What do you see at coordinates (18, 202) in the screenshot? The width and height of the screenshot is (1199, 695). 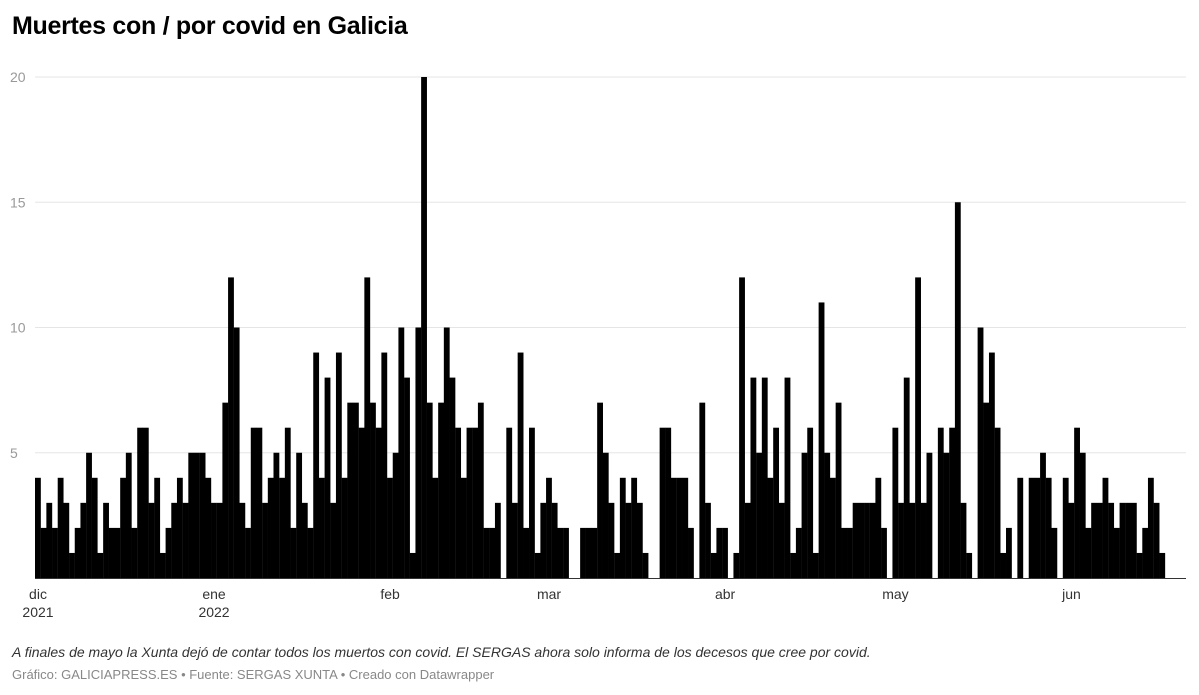 I see `y-tick-label: 15` at bounding box center [18, 202].